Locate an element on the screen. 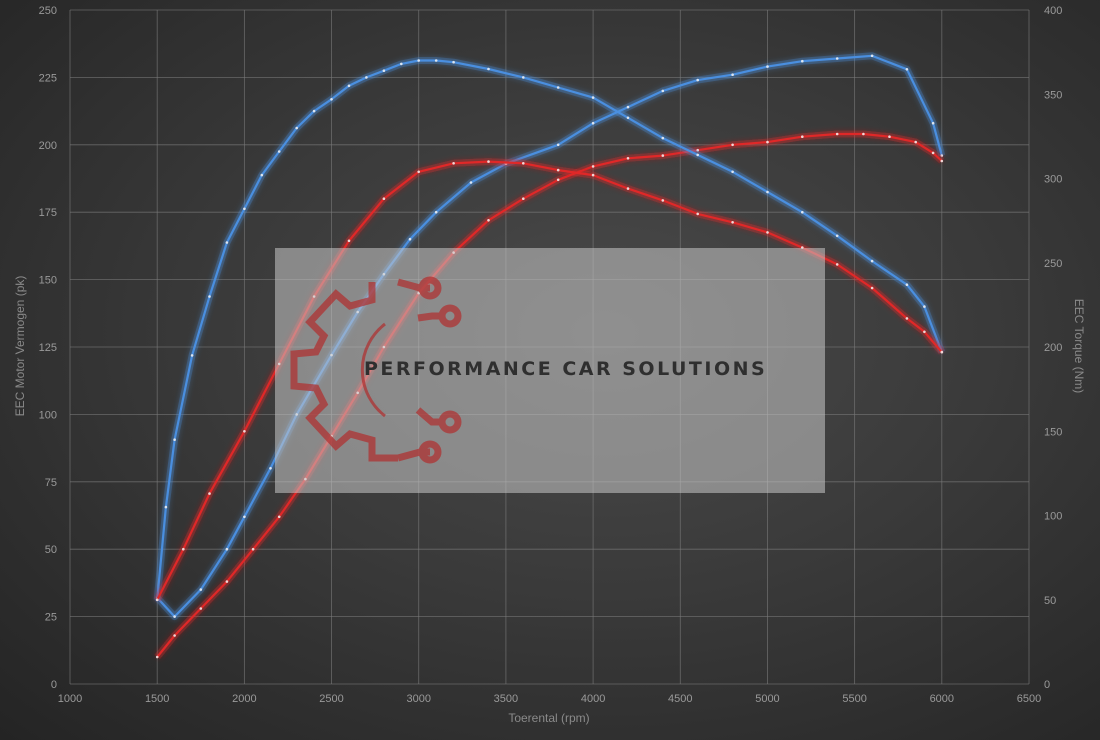 This screenshot has height=740, width=1100. y-tick-label-right: 0 is located at coordinates (1047, 685).